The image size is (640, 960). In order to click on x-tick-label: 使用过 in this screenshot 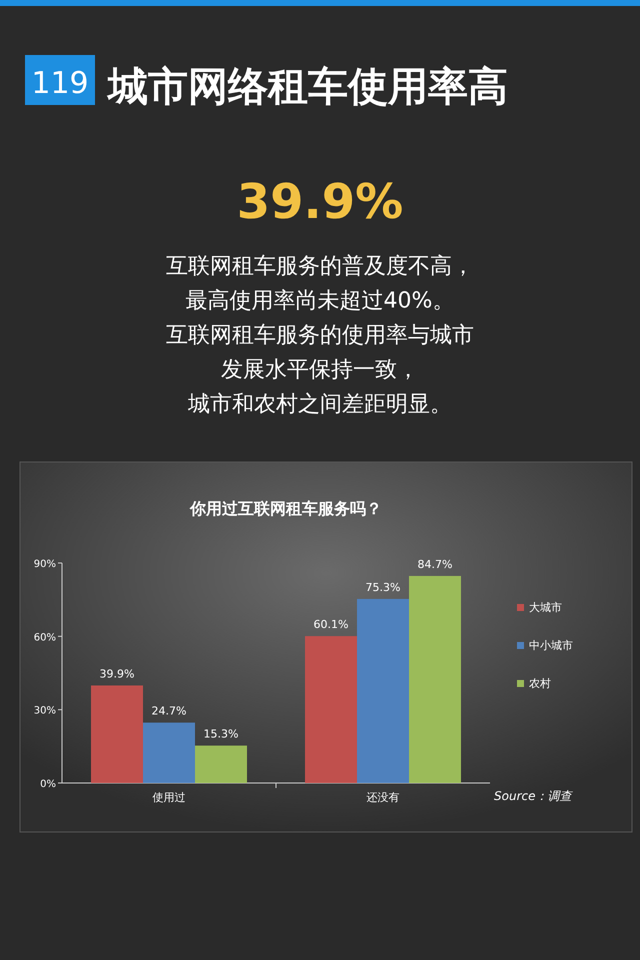, I will do `click(169, 797)`.